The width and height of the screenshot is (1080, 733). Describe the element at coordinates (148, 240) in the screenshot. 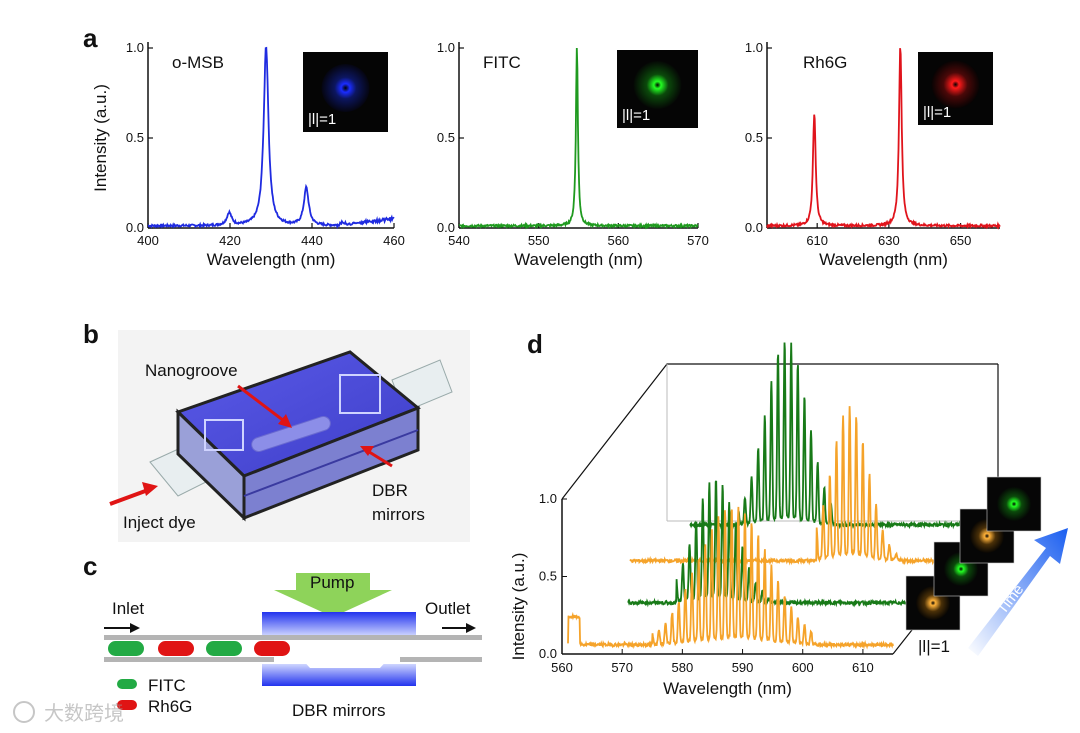

I see `x-tick-label: 400` at that location.